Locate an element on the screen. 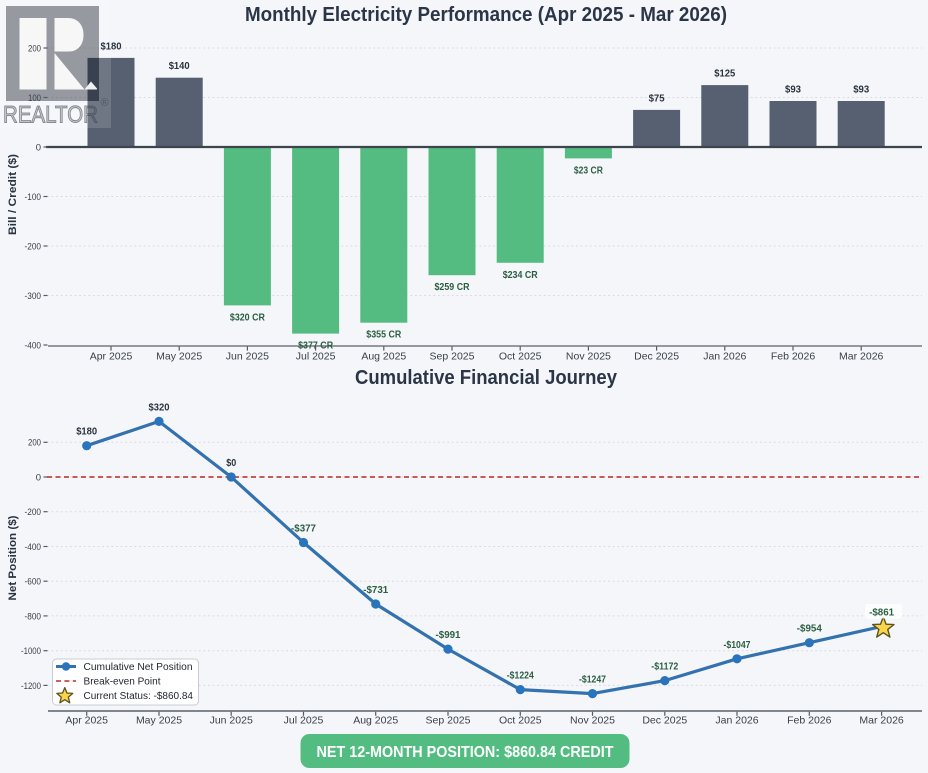 The height and width of the screenshot is (773, 928). svg-text: -100 is located at coordinates (33, 197).